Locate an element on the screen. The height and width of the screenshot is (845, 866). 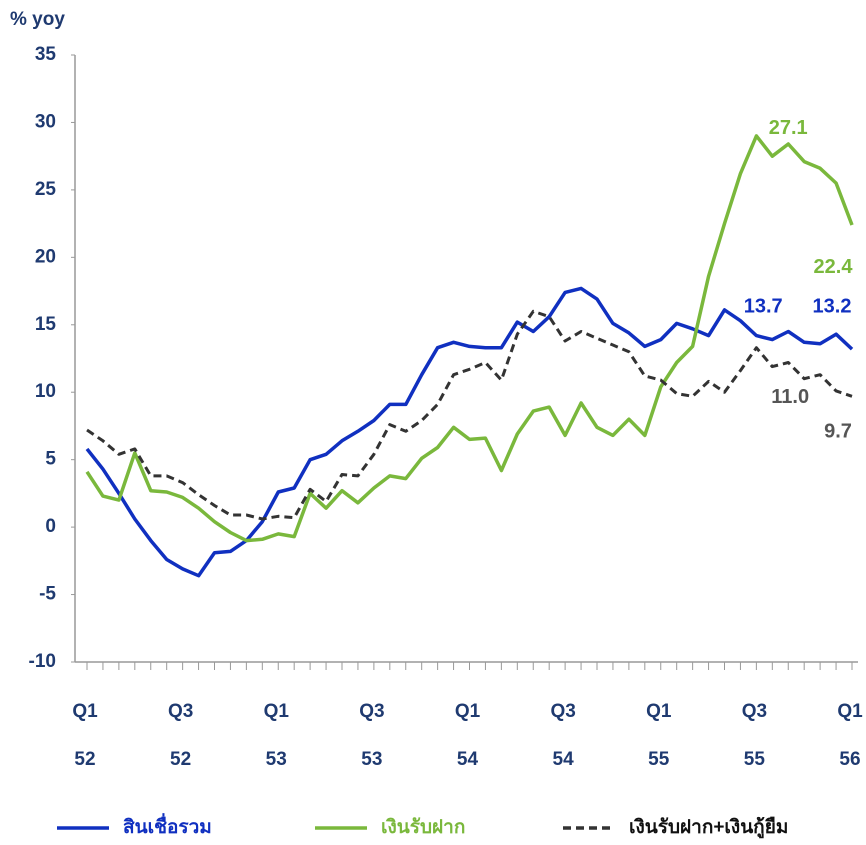
x-tick-label-year: 56 is located at coordinates (849, 759).